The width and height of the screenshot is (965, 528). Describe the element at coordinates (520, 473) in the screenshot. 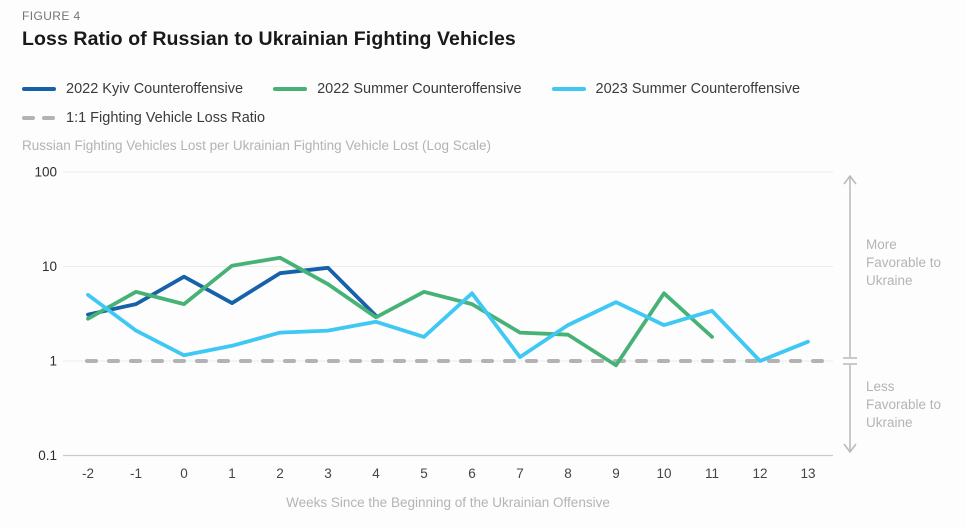

I see `x-tick-label: 7` at that location.